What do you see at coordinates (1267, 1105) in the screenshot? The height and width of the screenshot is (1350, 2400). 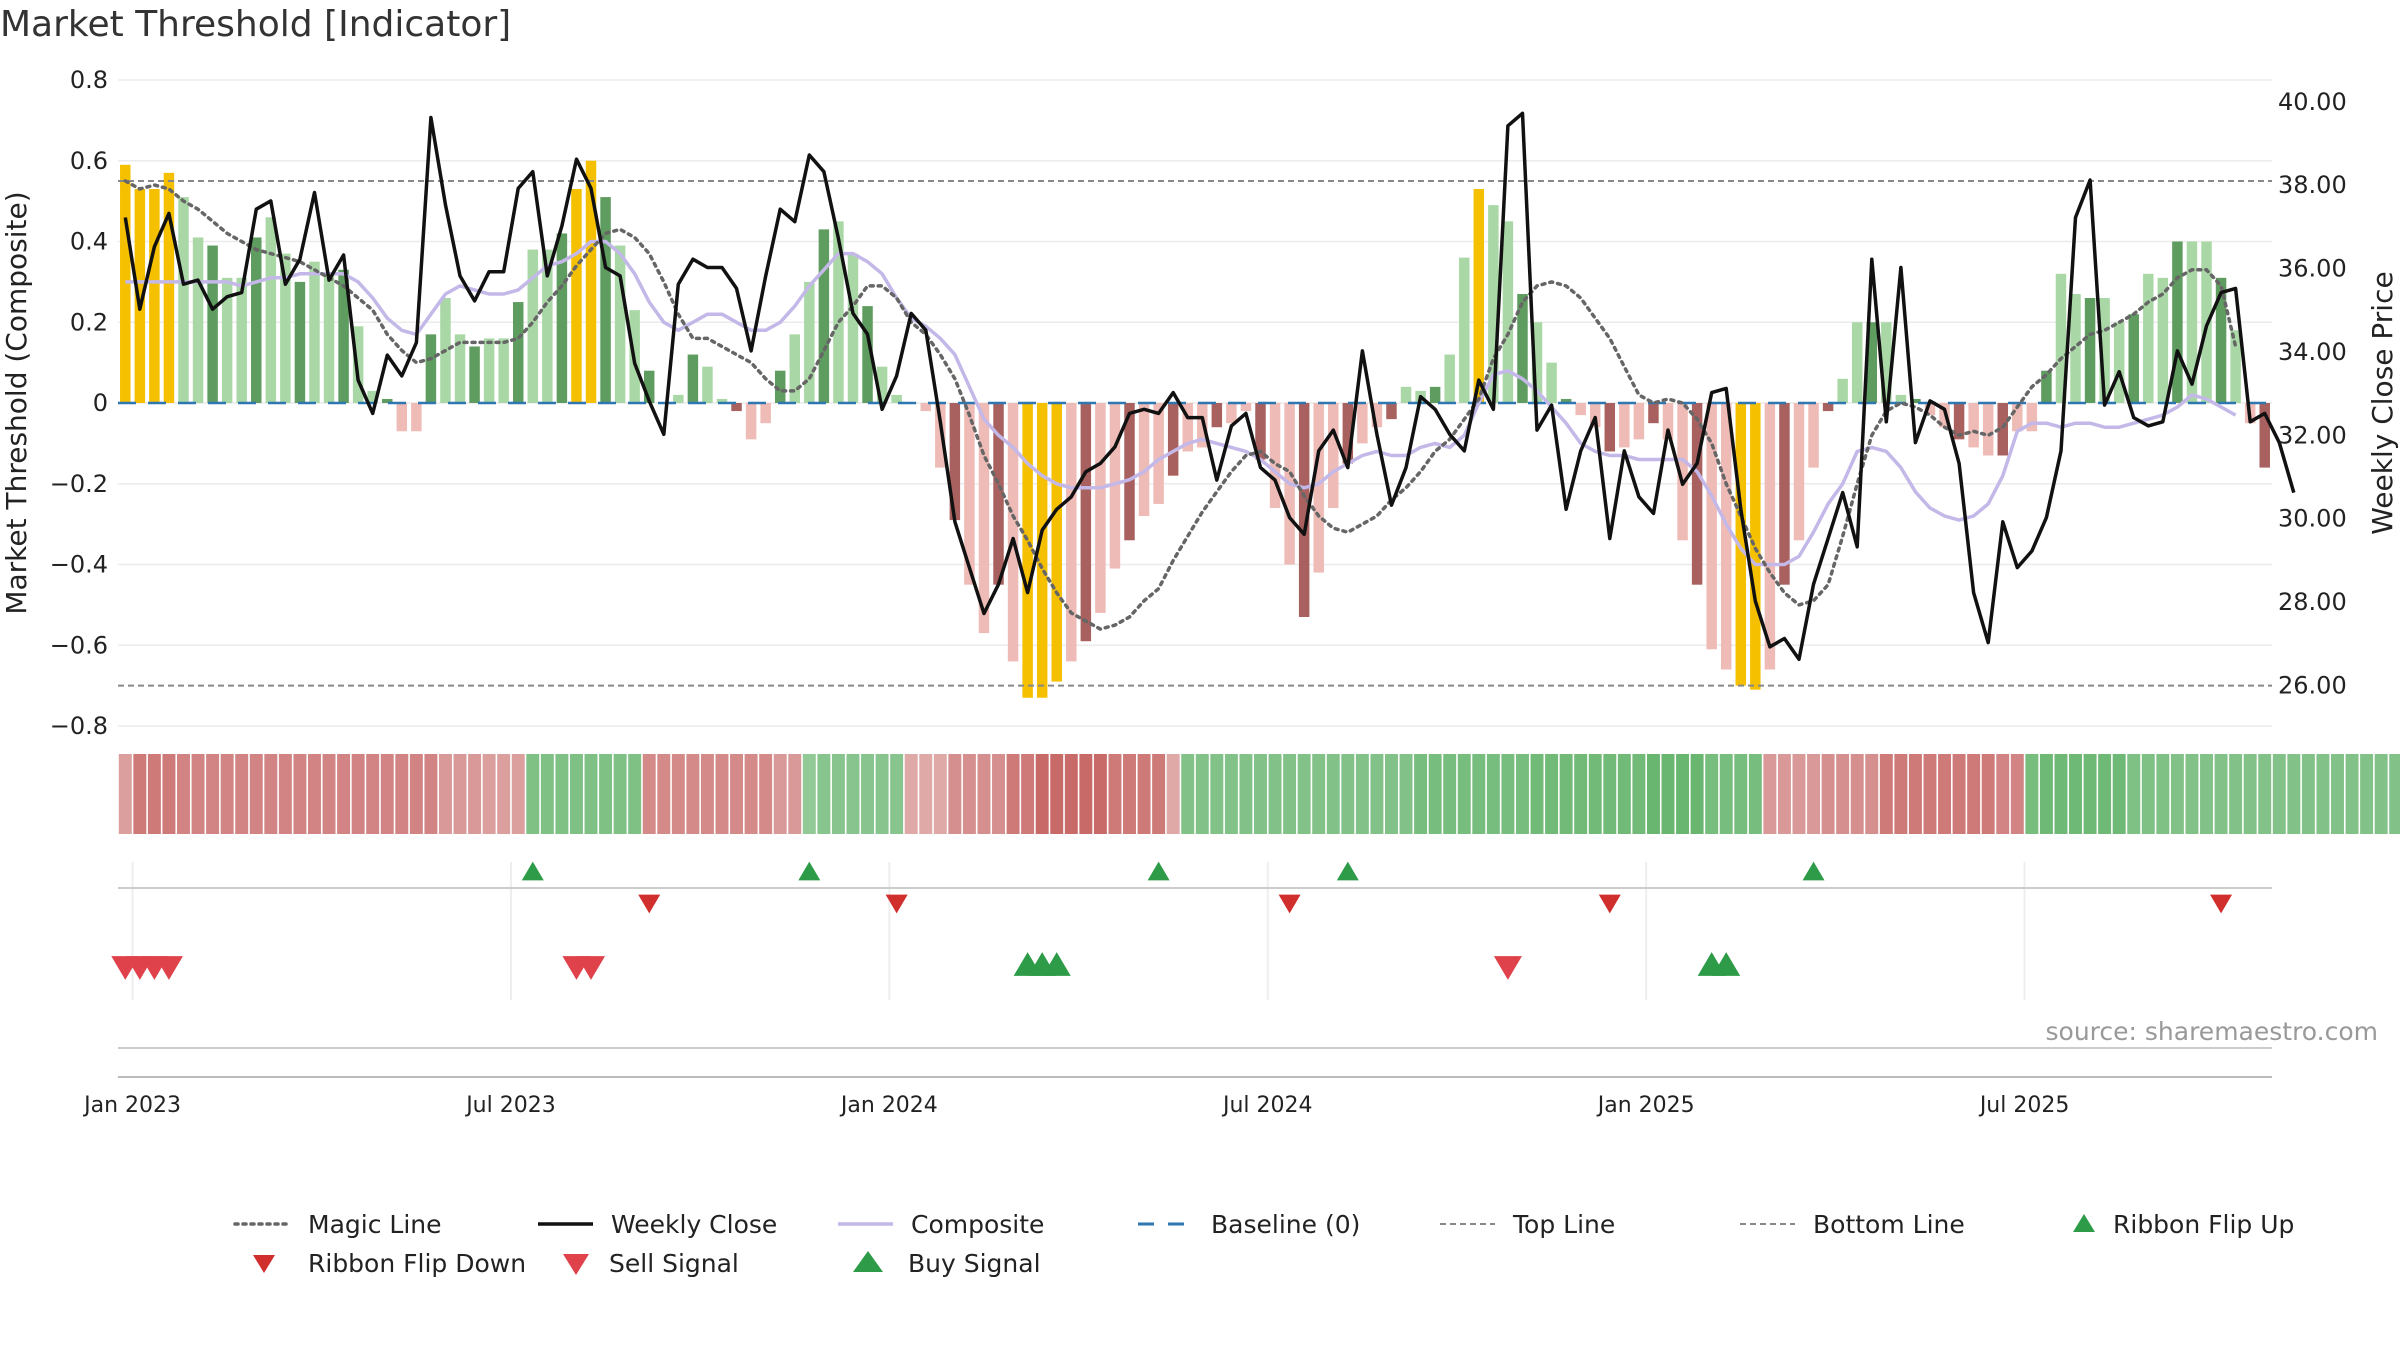 I see `x-tick-label: Jul 2024` at bounding box center [1267, 1105].